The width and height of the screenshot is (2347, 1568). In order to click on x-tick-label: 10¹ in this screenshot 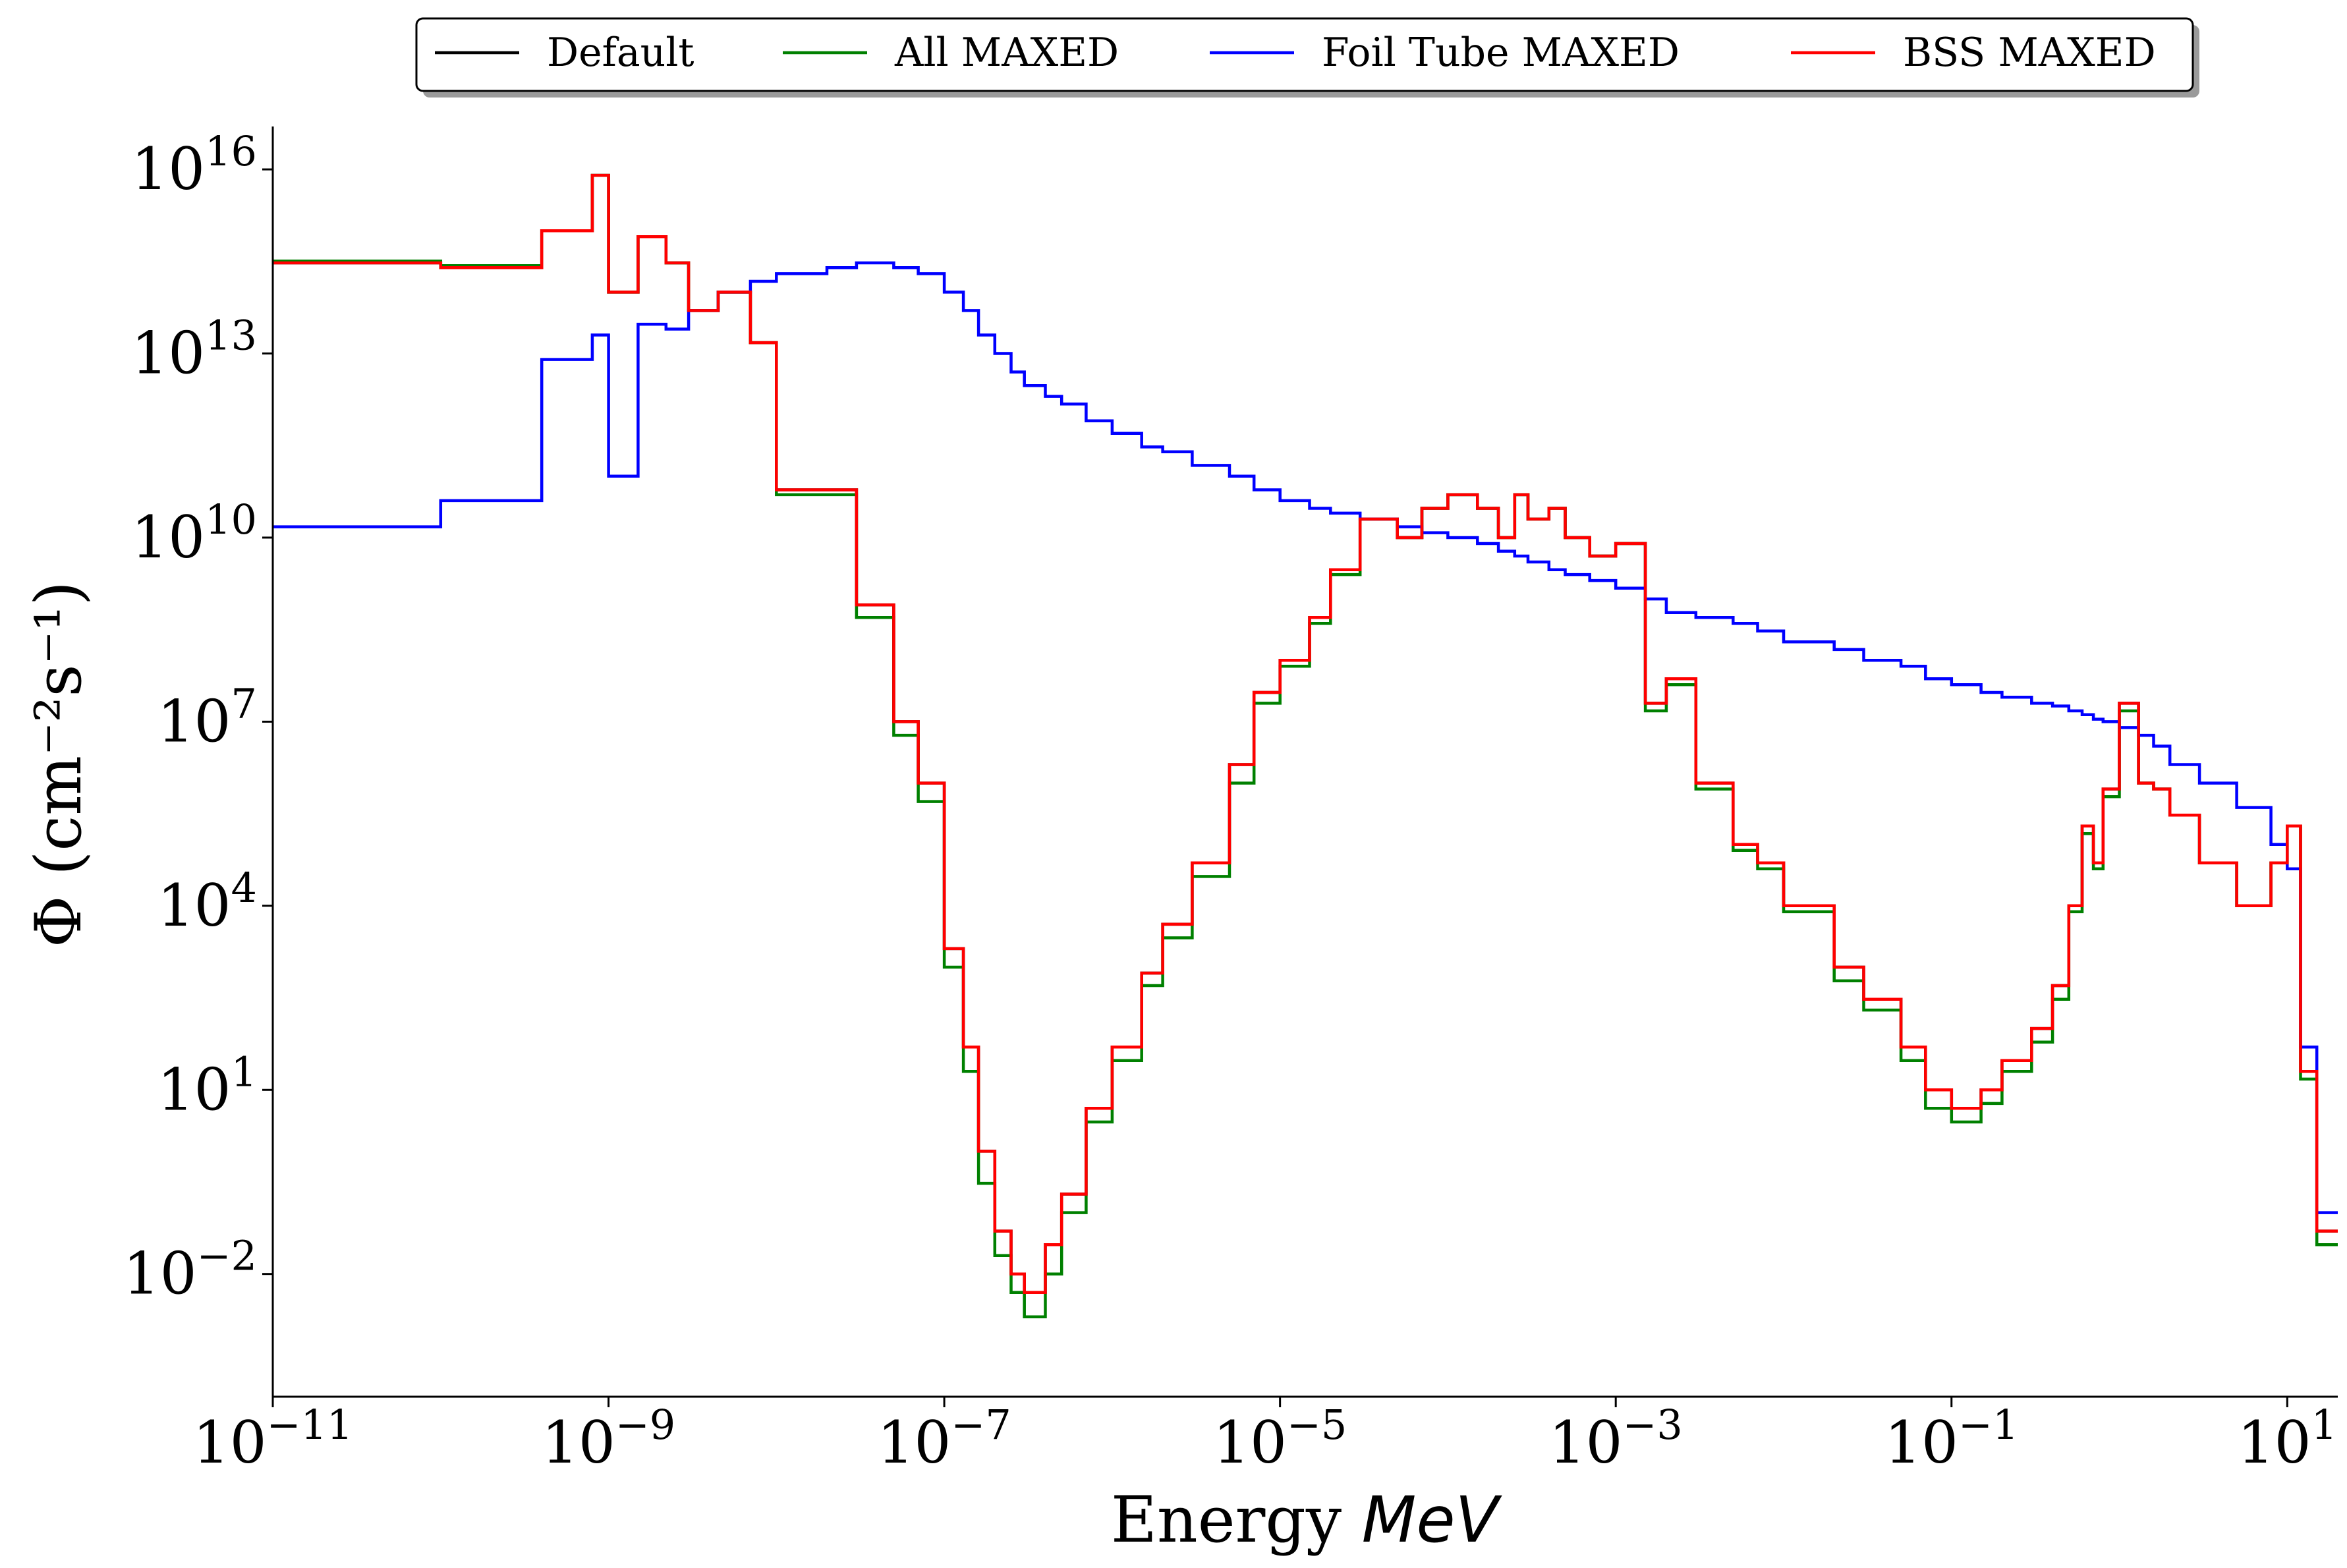, I will do `click(2287, 1438)`.